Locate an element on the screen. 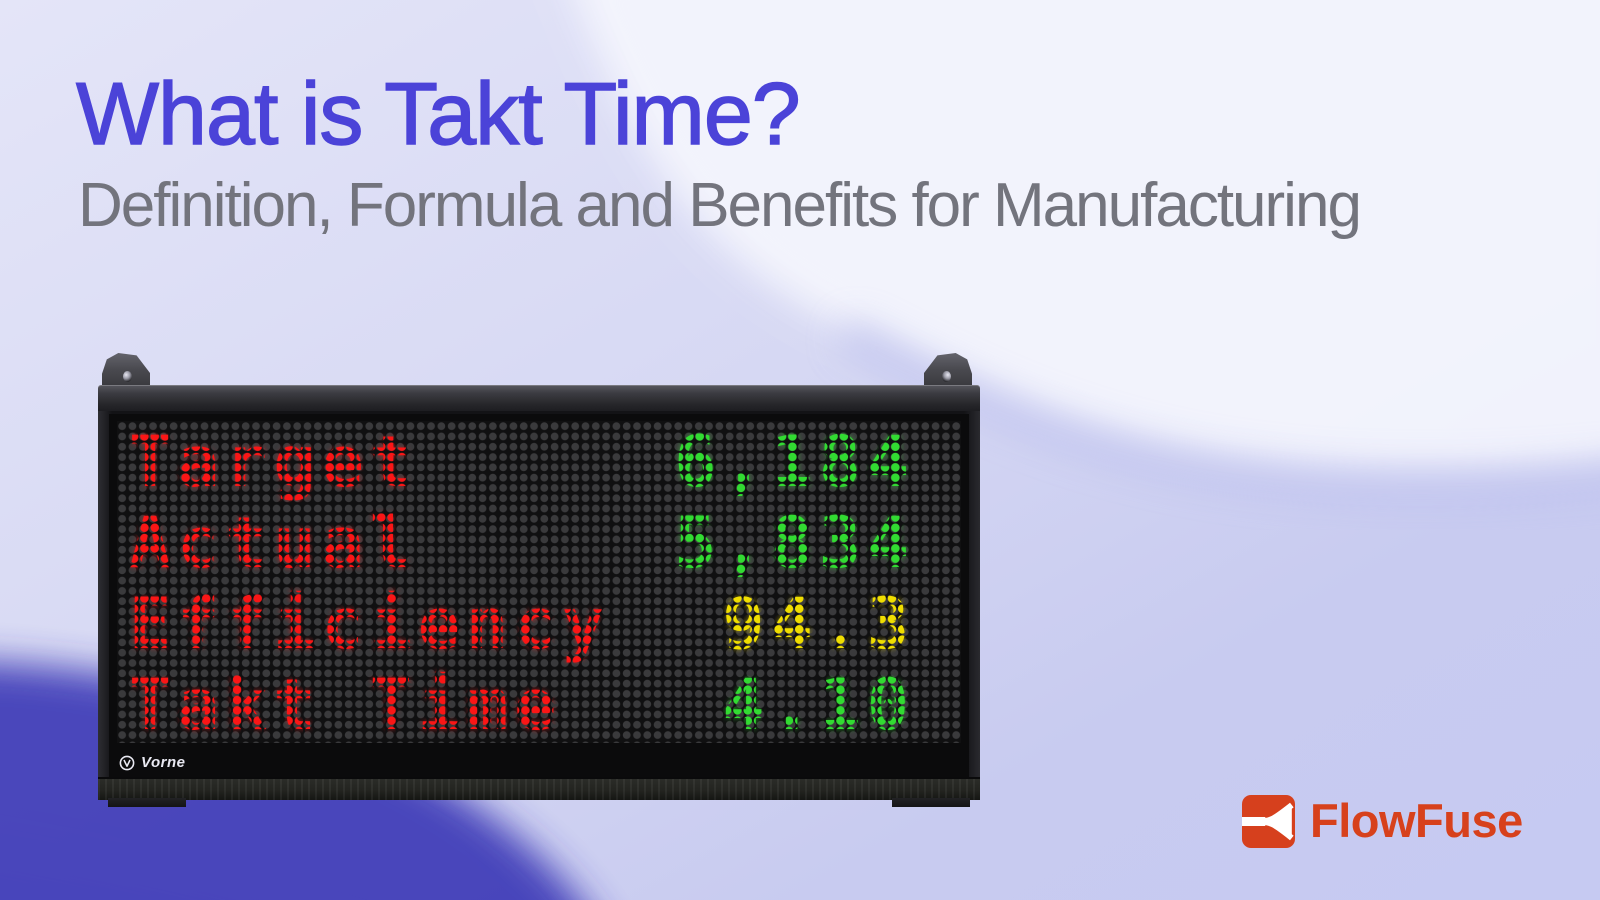 The height and width of the screenshot is (900, 1600). scoreboard-foot-left is located at coordinates (147, 802).